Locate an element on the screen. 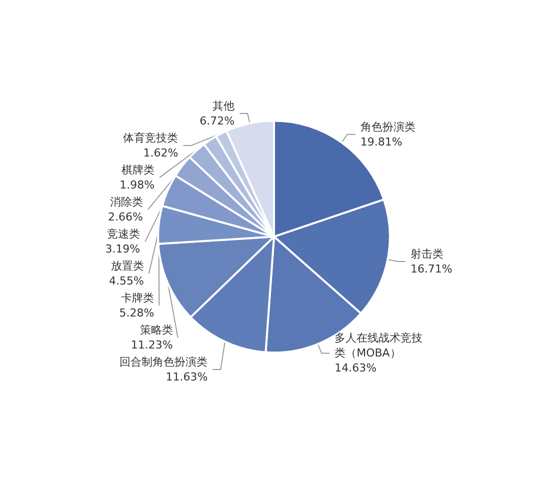 The width and height of the screenshot is (548, 483). slice-label: 多人在线战术竞技类（MOBA） is located at coordinates (378, 346).